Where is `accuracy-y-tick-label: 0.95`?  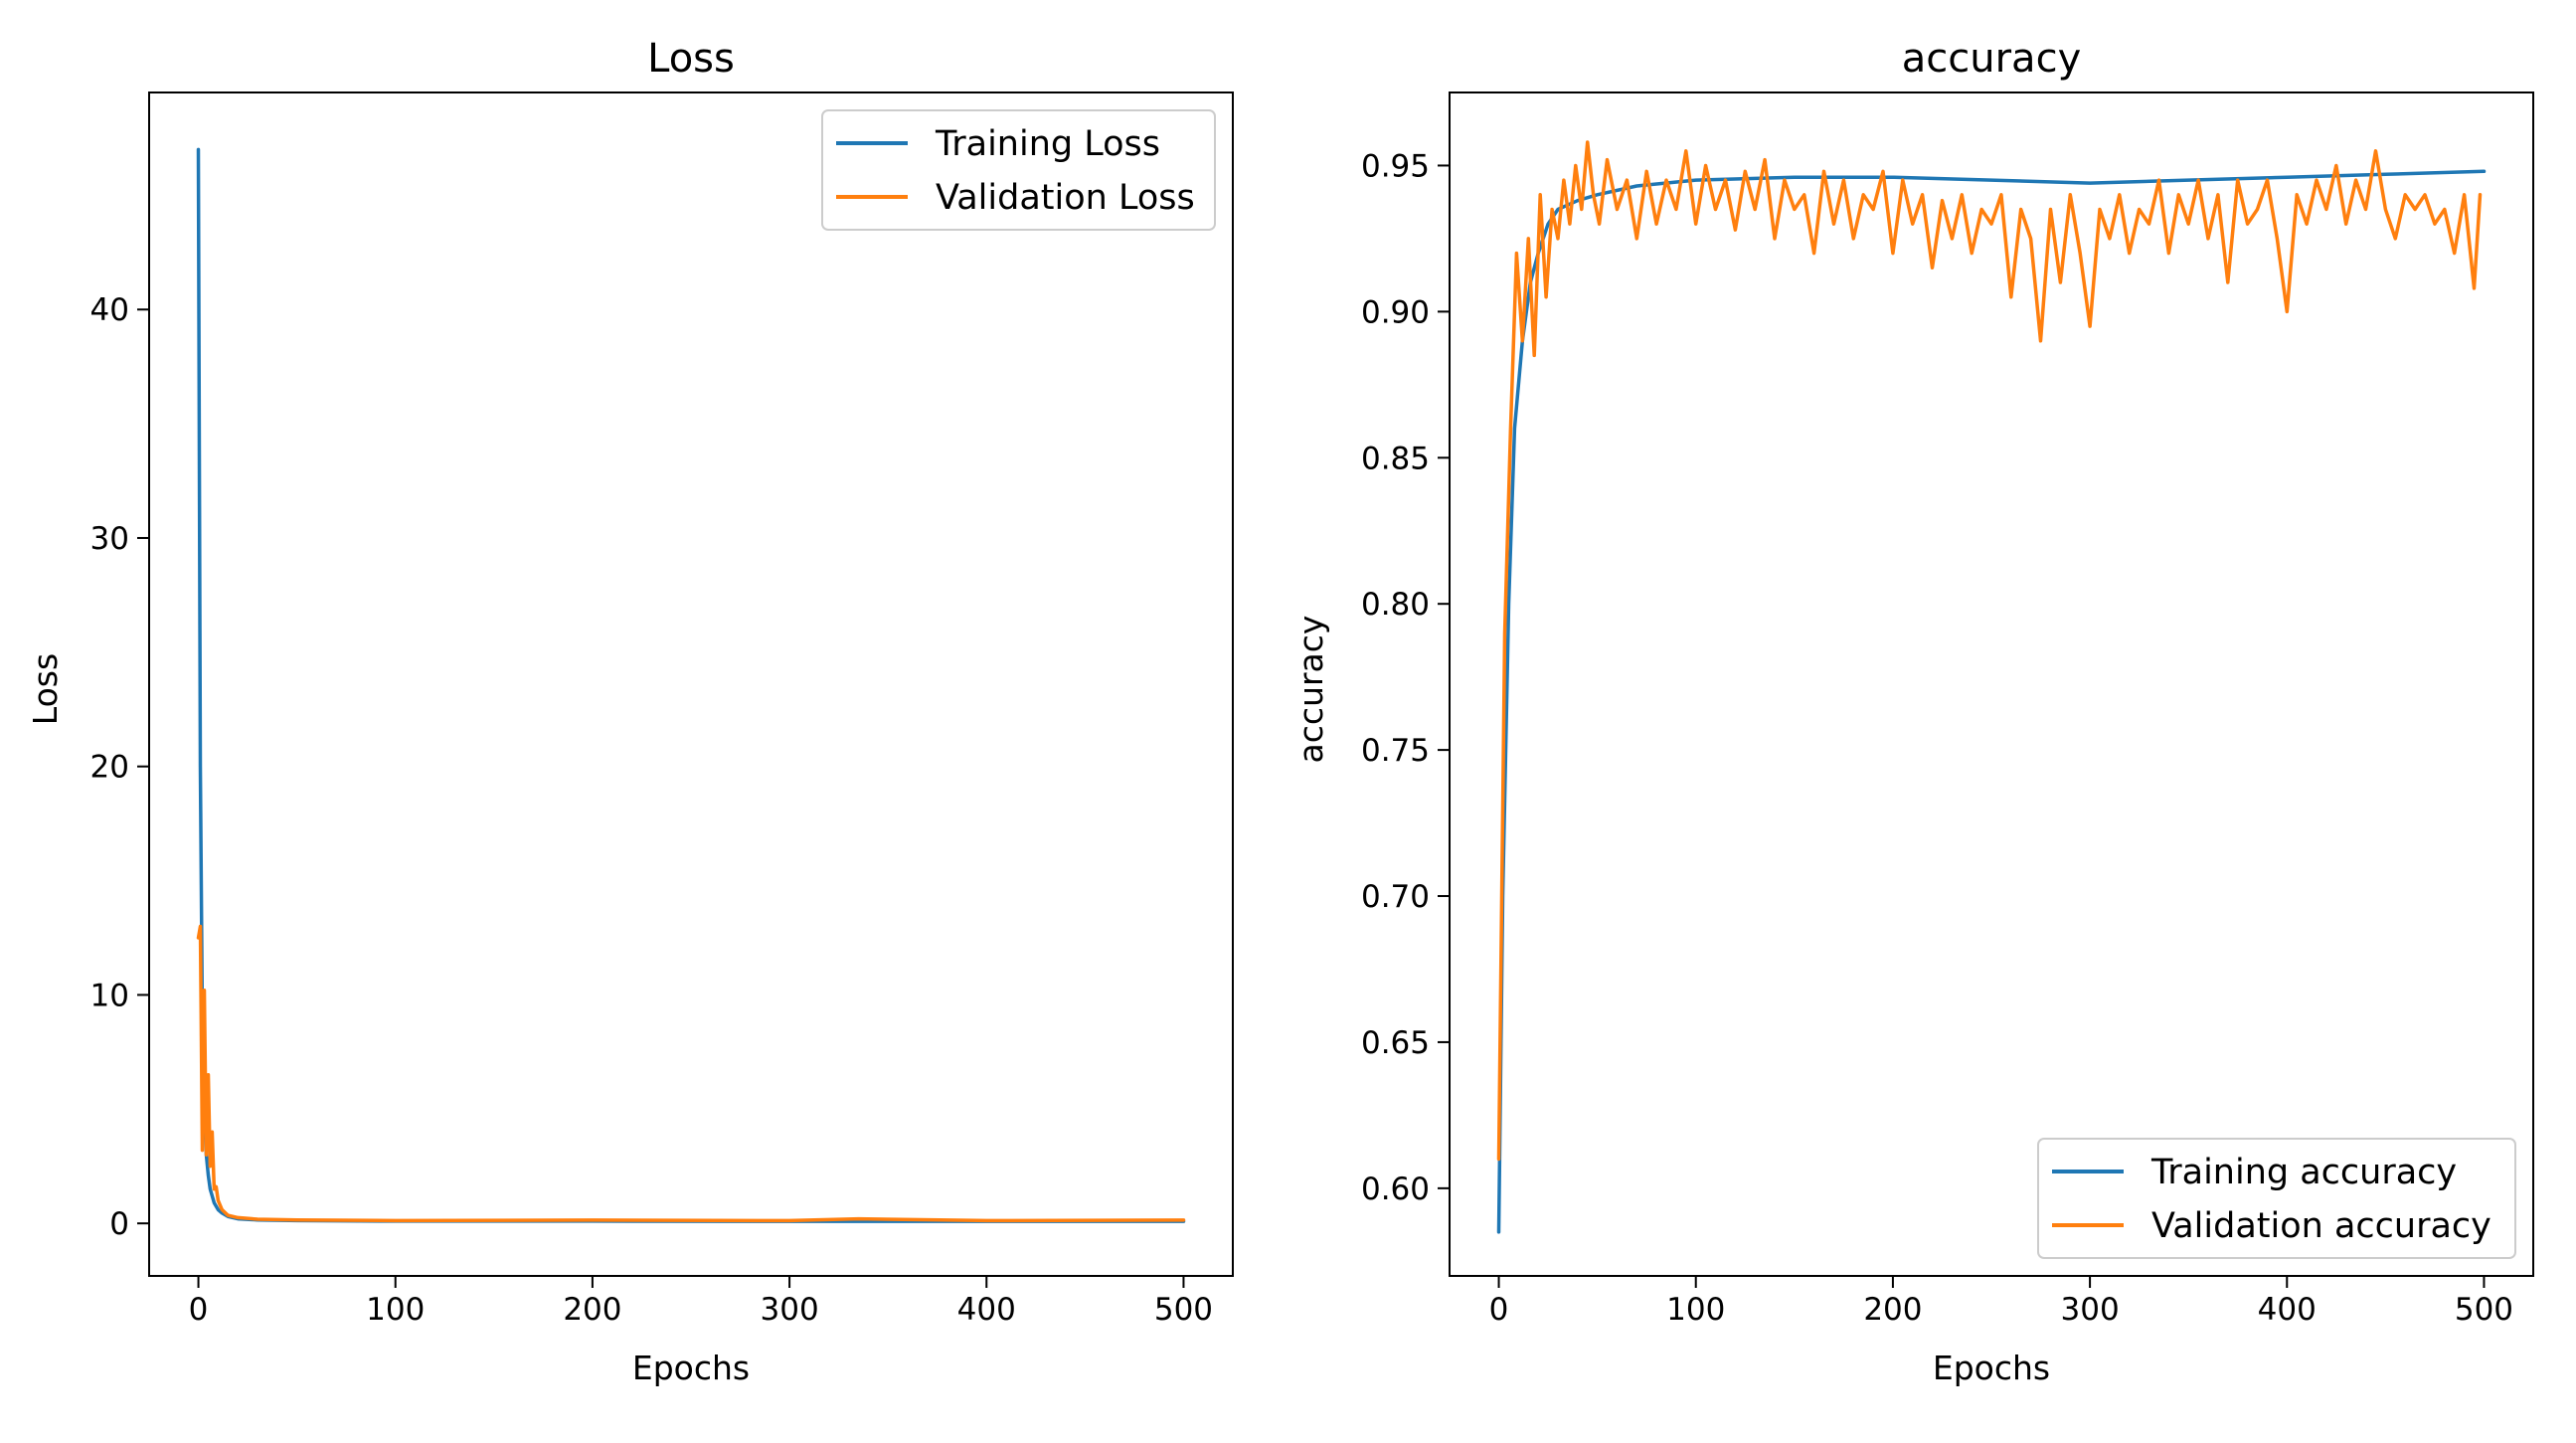 accuracy-y-tick-label: 0.95 is located at coordinates (1395, 166).